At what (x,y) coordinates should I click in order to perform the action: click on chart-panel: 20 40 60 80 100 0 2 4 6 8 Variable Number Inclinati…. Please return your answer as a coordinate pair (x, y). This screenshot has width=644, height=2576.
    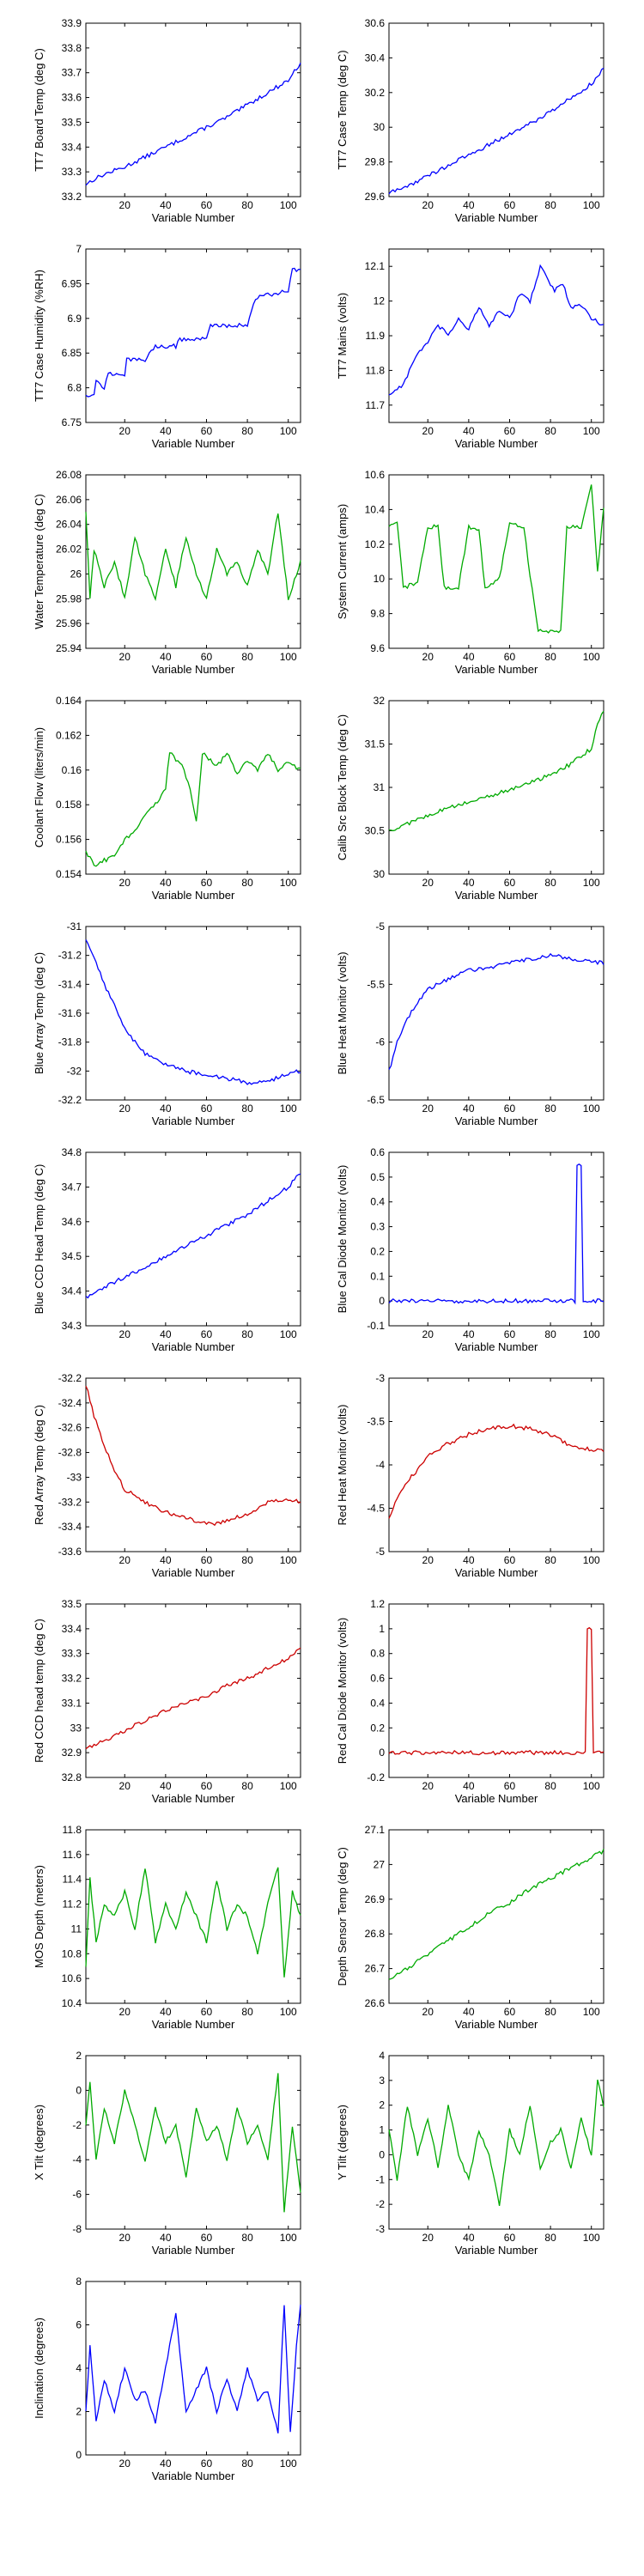
    Looking at the image, I should click on (167, 2378).